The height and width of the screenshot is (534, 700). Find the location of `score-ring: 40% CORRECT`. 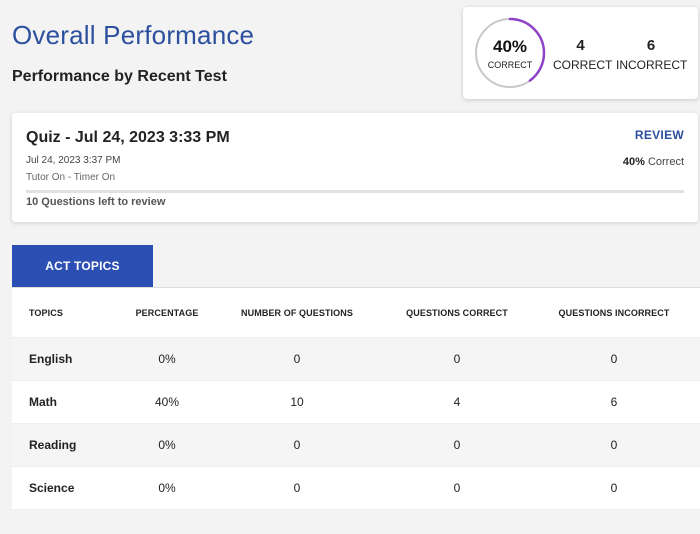

score-ring: 40% CORRECT is located at coordinates (510, 53).